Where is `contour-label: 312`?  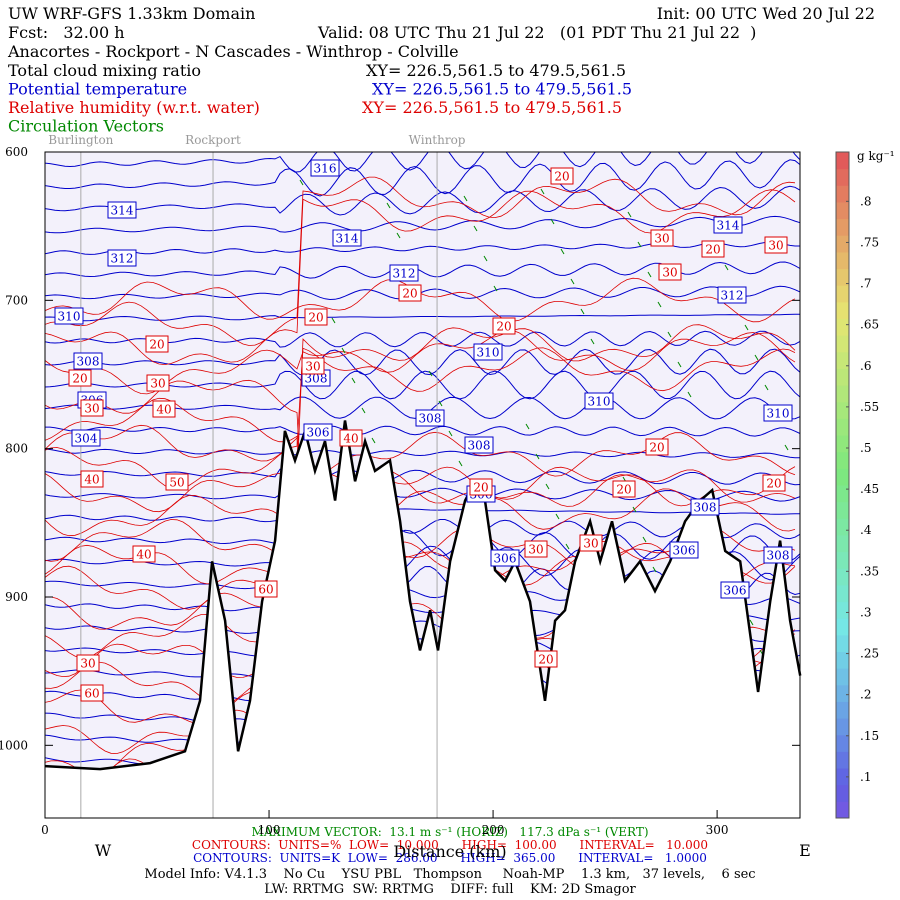 contour-label: 312 is located at coordinates (122, 259).